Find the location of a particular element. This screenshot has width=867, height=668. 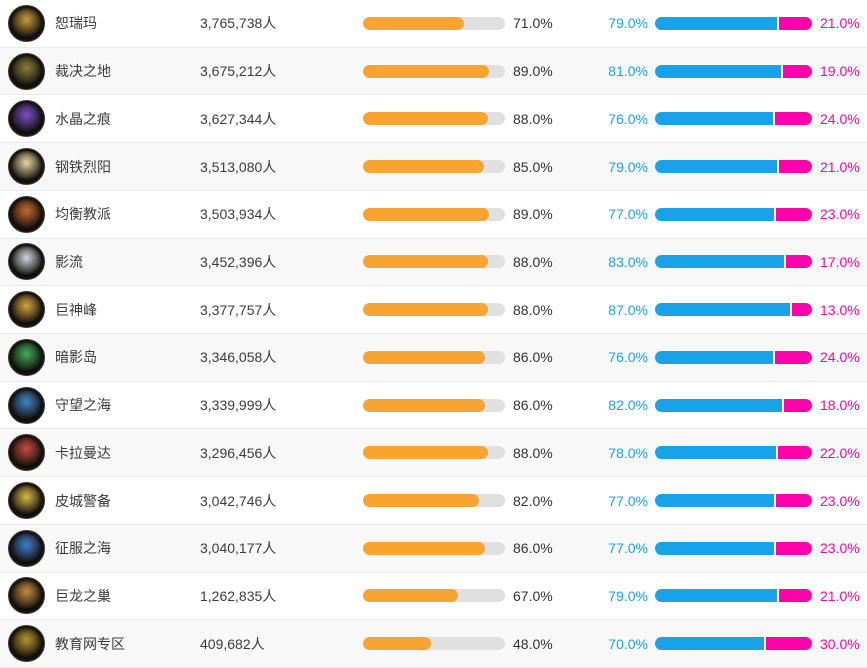

population-count: 3,339,999人 is located at coordinates (238, 405).